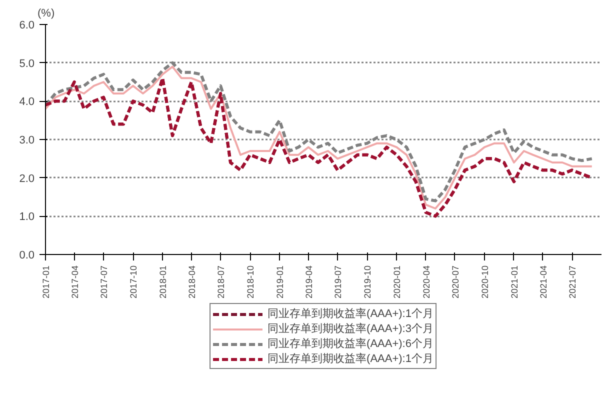 The width and height of the screenshot is (610, 401). Describe the element at coordinates (573, 282) in the screenshot. I see `x-tick-label: 2021-07` at that location.